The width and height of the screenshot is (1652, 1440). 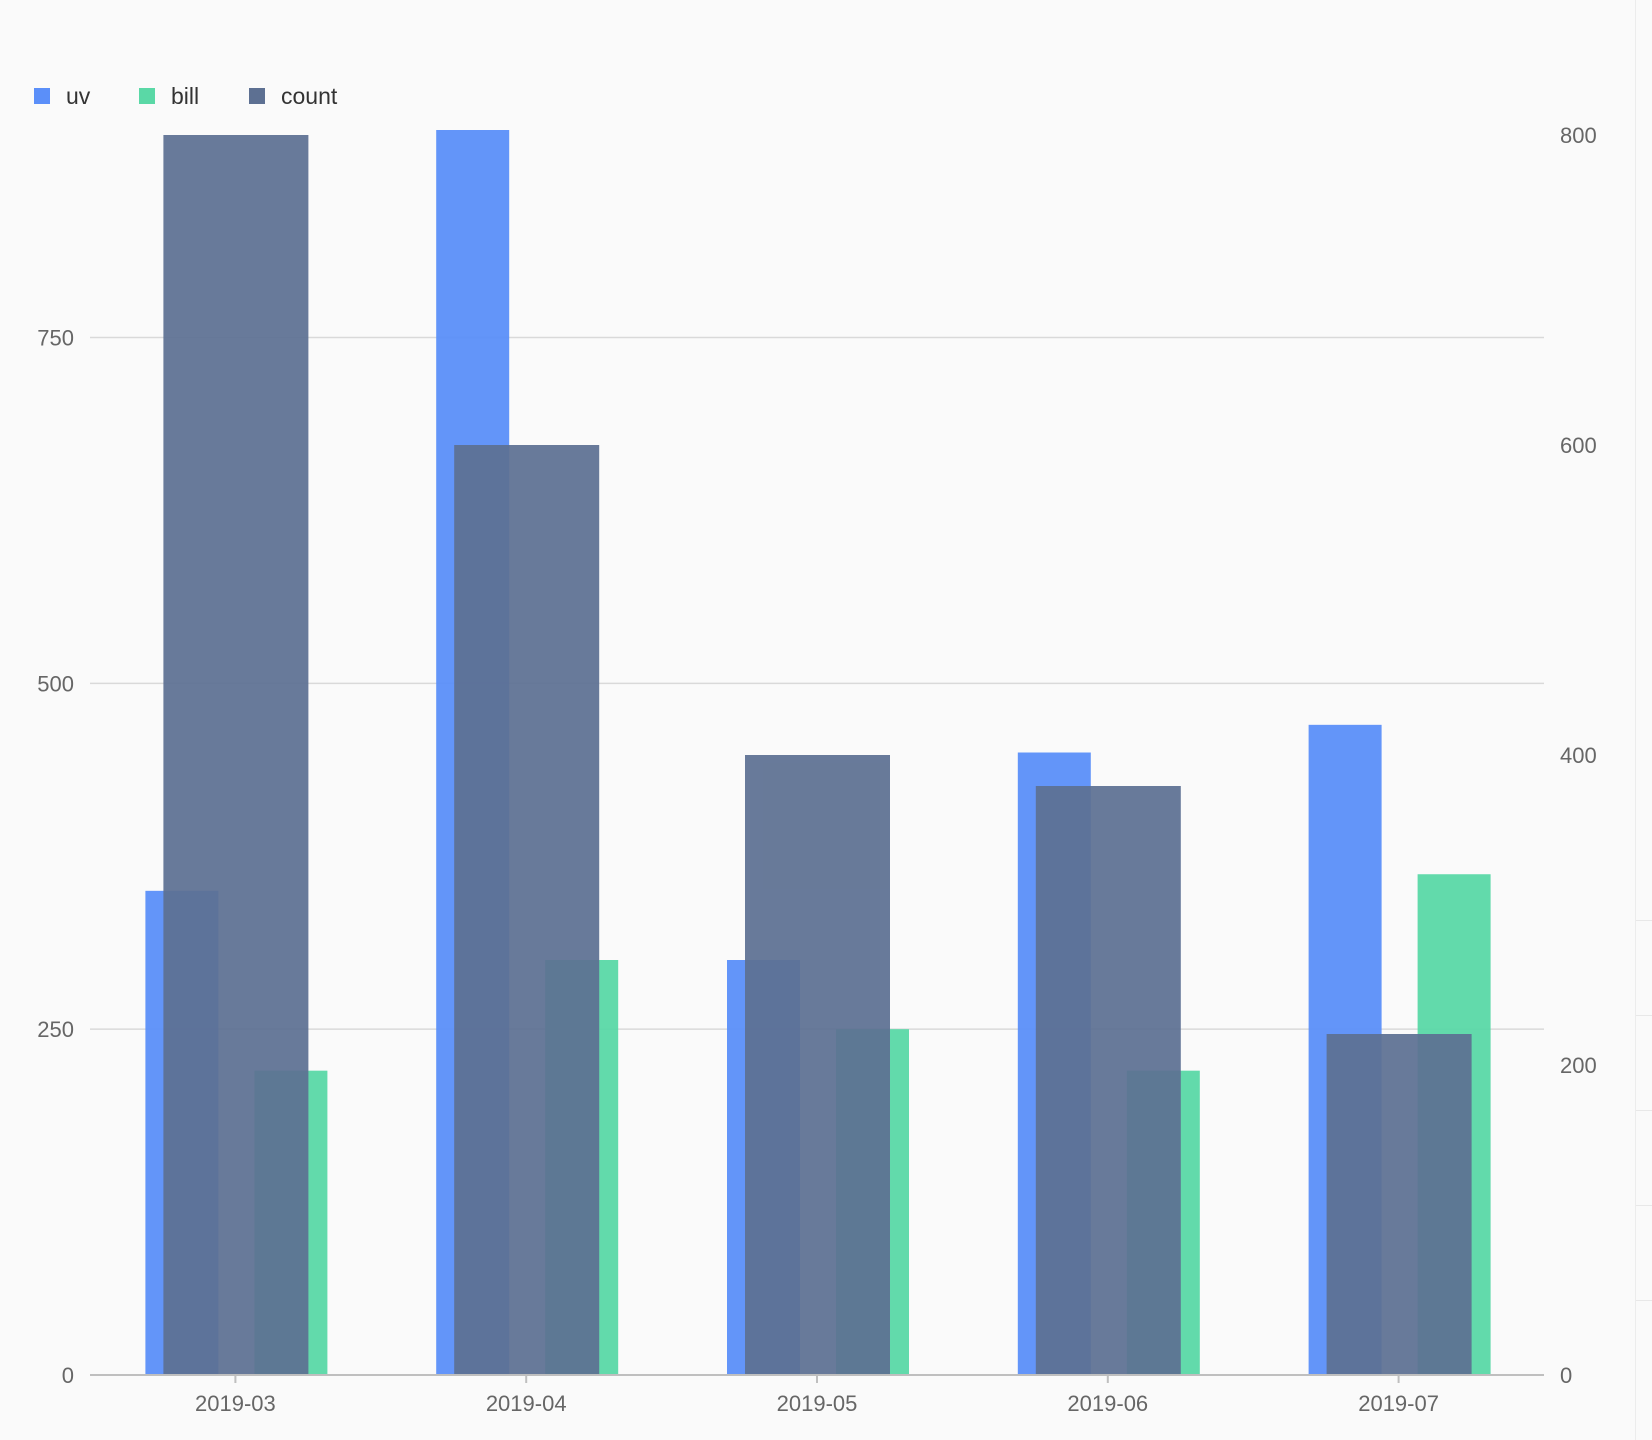 I want to click on legend-item-uv: uv, so click(x=62, y=96).